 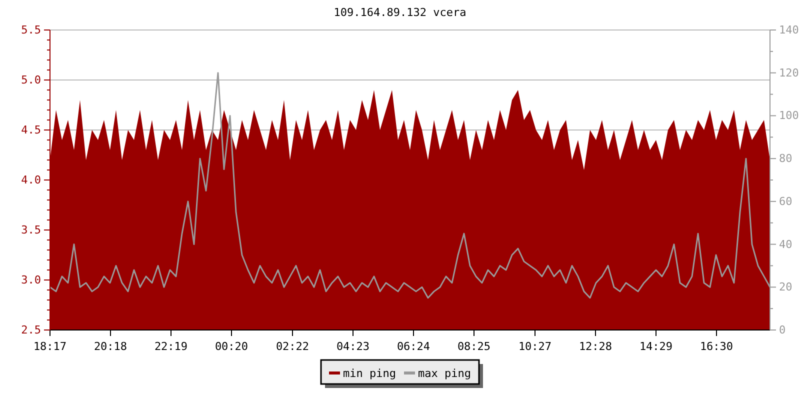 What do you see at coordinates (444, 373) in the screenshot?
I see `legend-label: max ping` at bounding box center [444, 373].